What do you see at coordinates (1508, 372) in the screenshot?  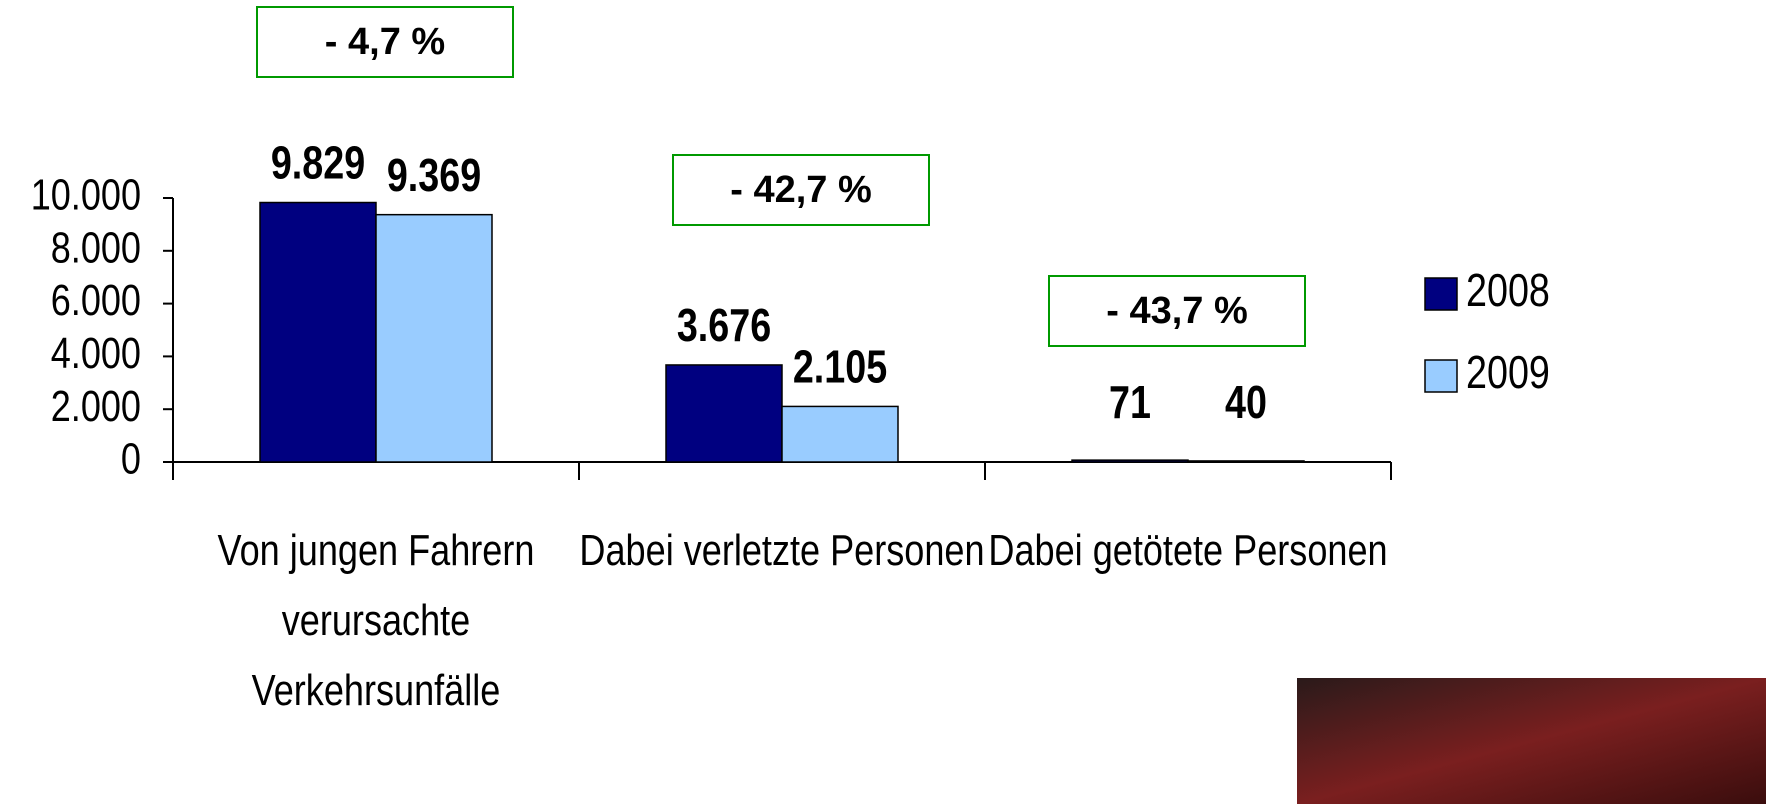 I see `legend-label: 2009` at bounding box center [1508, 372].